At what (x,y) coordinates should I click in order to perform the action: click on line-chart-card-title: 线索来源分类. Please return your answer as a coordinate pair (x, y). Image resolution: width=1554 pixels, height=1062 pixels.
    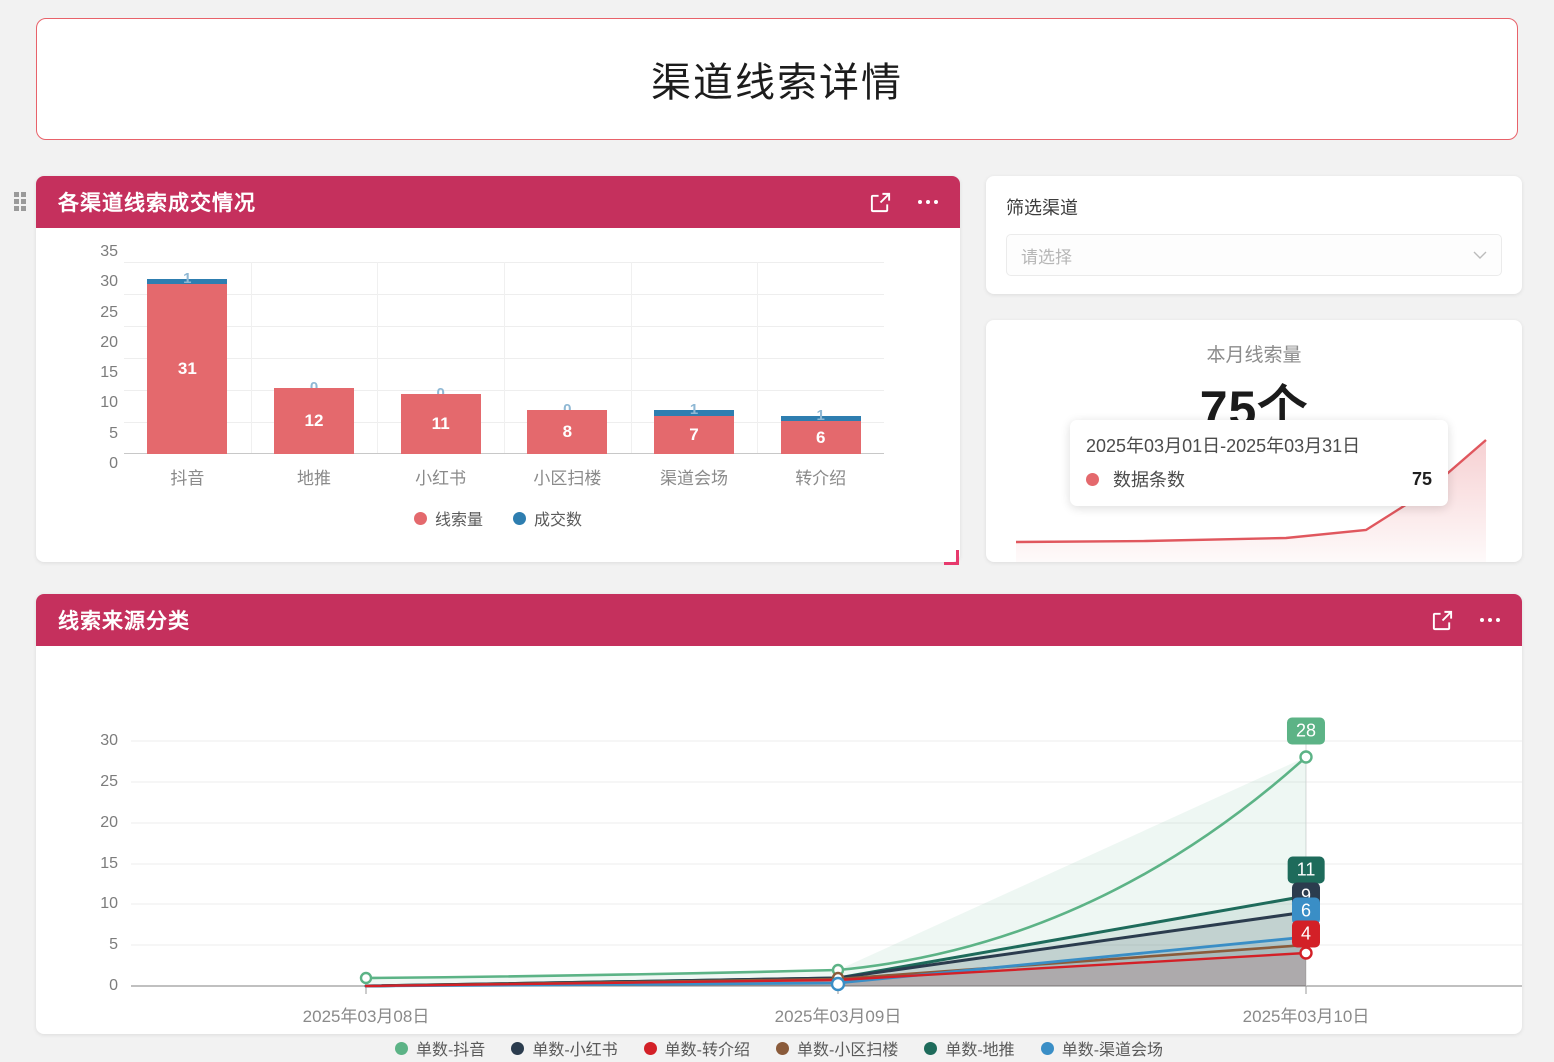
    Looking at the image, I should click on (124, 621).